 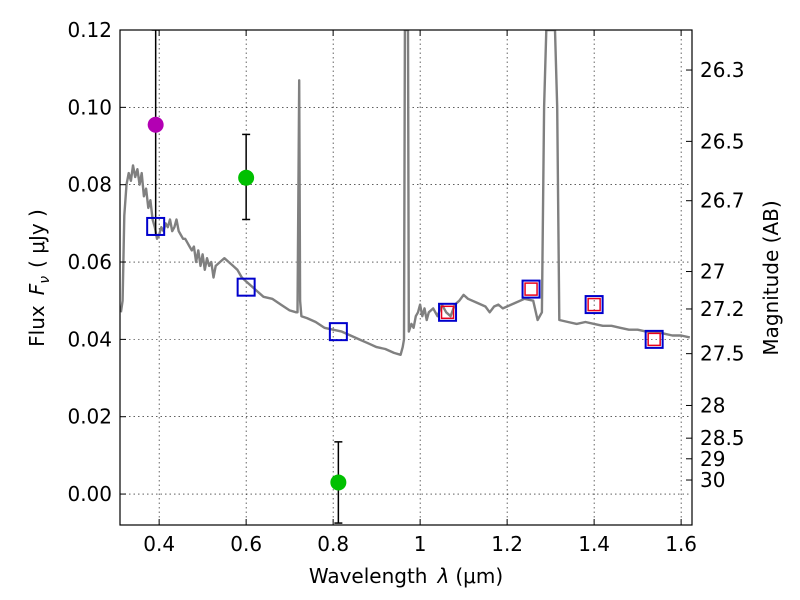 I want to click on y-tick-label: 0.12, so click(x=89, y=30).